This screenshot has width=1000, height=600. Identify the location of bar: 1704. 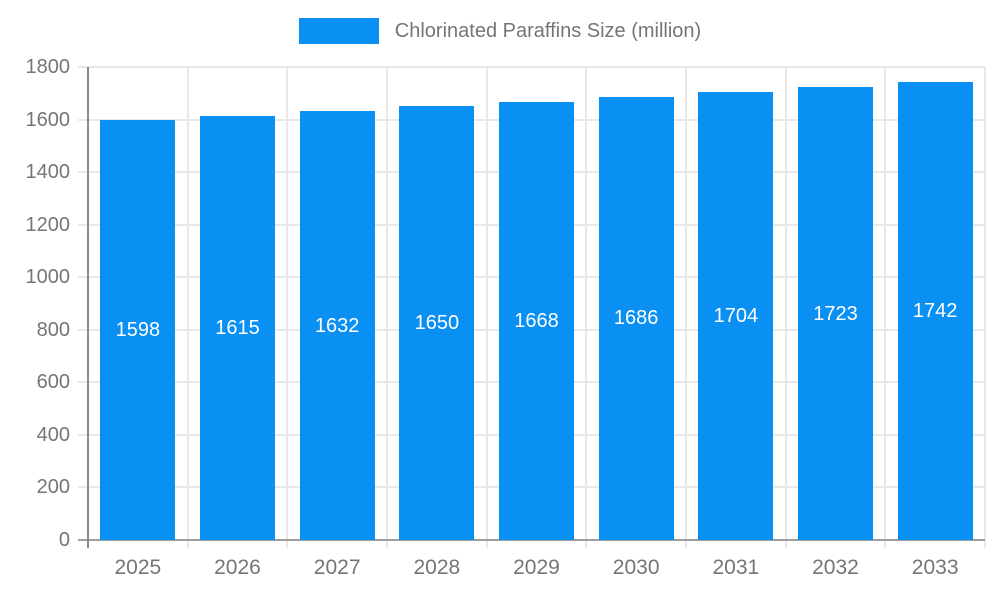
(736, 316).